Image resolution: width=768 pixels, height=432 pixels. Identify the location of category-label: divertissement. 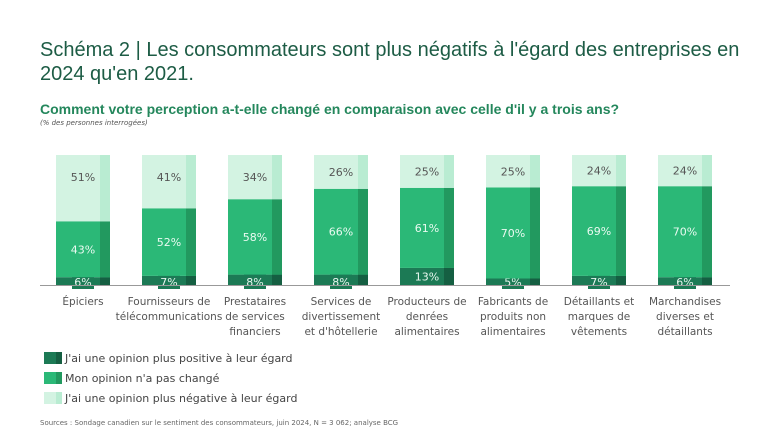
(341, 317).